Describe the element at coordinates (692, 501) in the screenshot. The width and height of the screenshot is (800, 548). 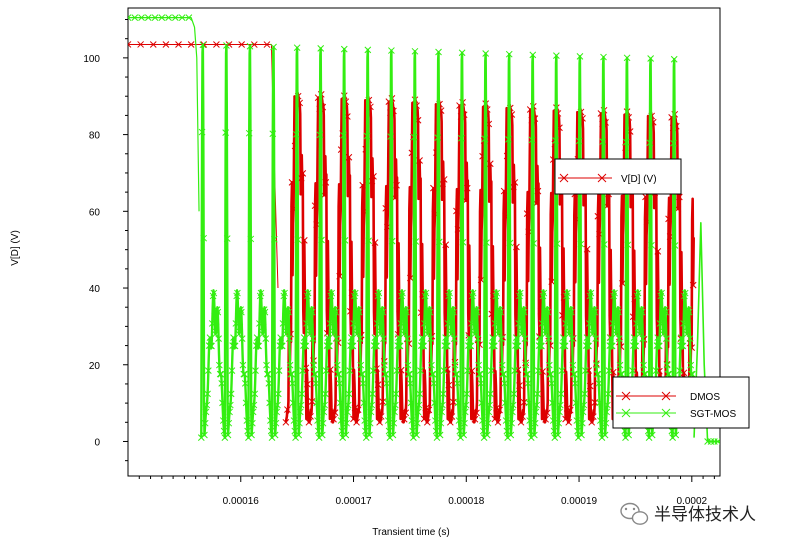
I see `x-tick-label: 0.0002` at that location.